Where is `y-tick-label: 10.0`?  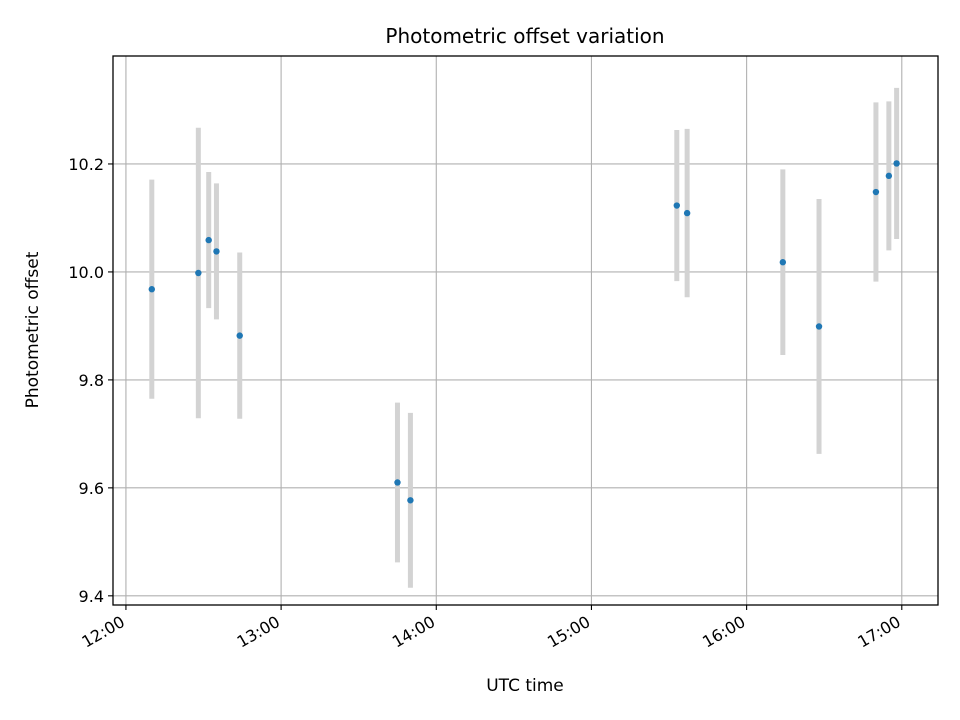
y-tick-label: 10.0 is located at coordinates (86, 272).